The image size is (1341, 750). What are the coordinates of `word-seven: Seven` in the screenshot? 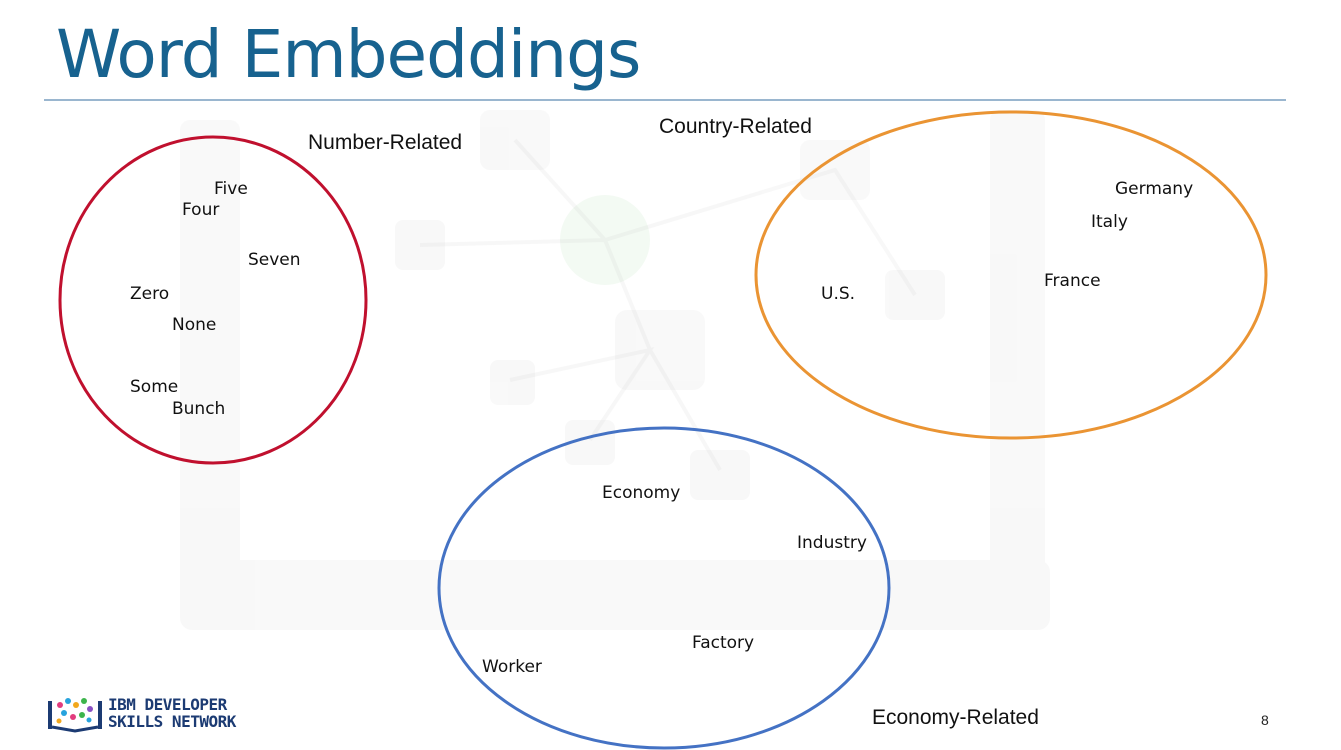 It's located at (274, 260).